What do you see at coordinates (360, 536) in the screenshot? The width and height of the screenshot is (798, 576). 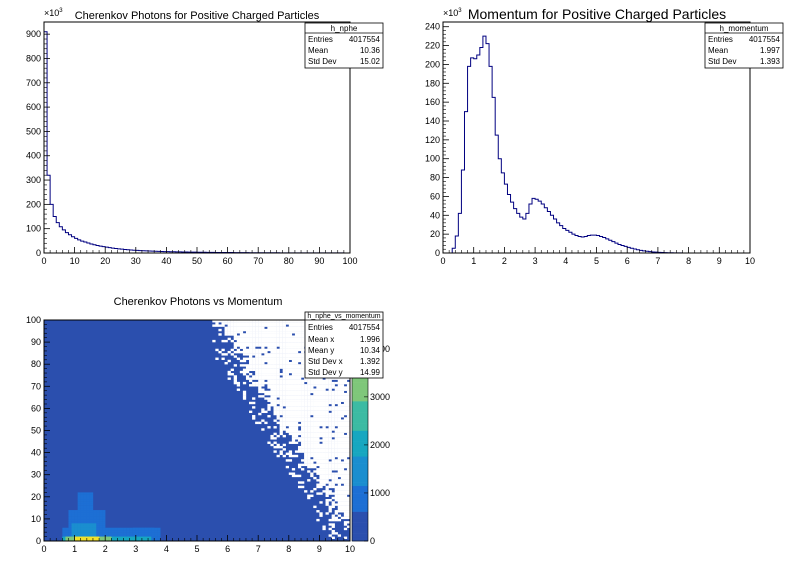 I see `color-scale-step` at bounding box center [360, 536].